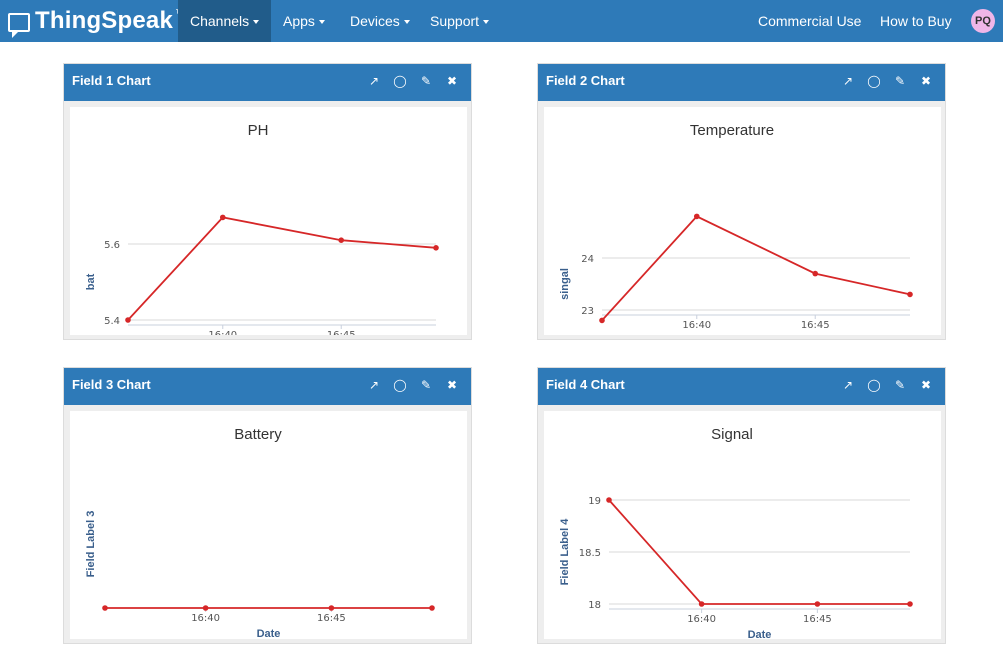  I want to click on thingspeak-logo: ThingSpeak ™, so click(97, 22).